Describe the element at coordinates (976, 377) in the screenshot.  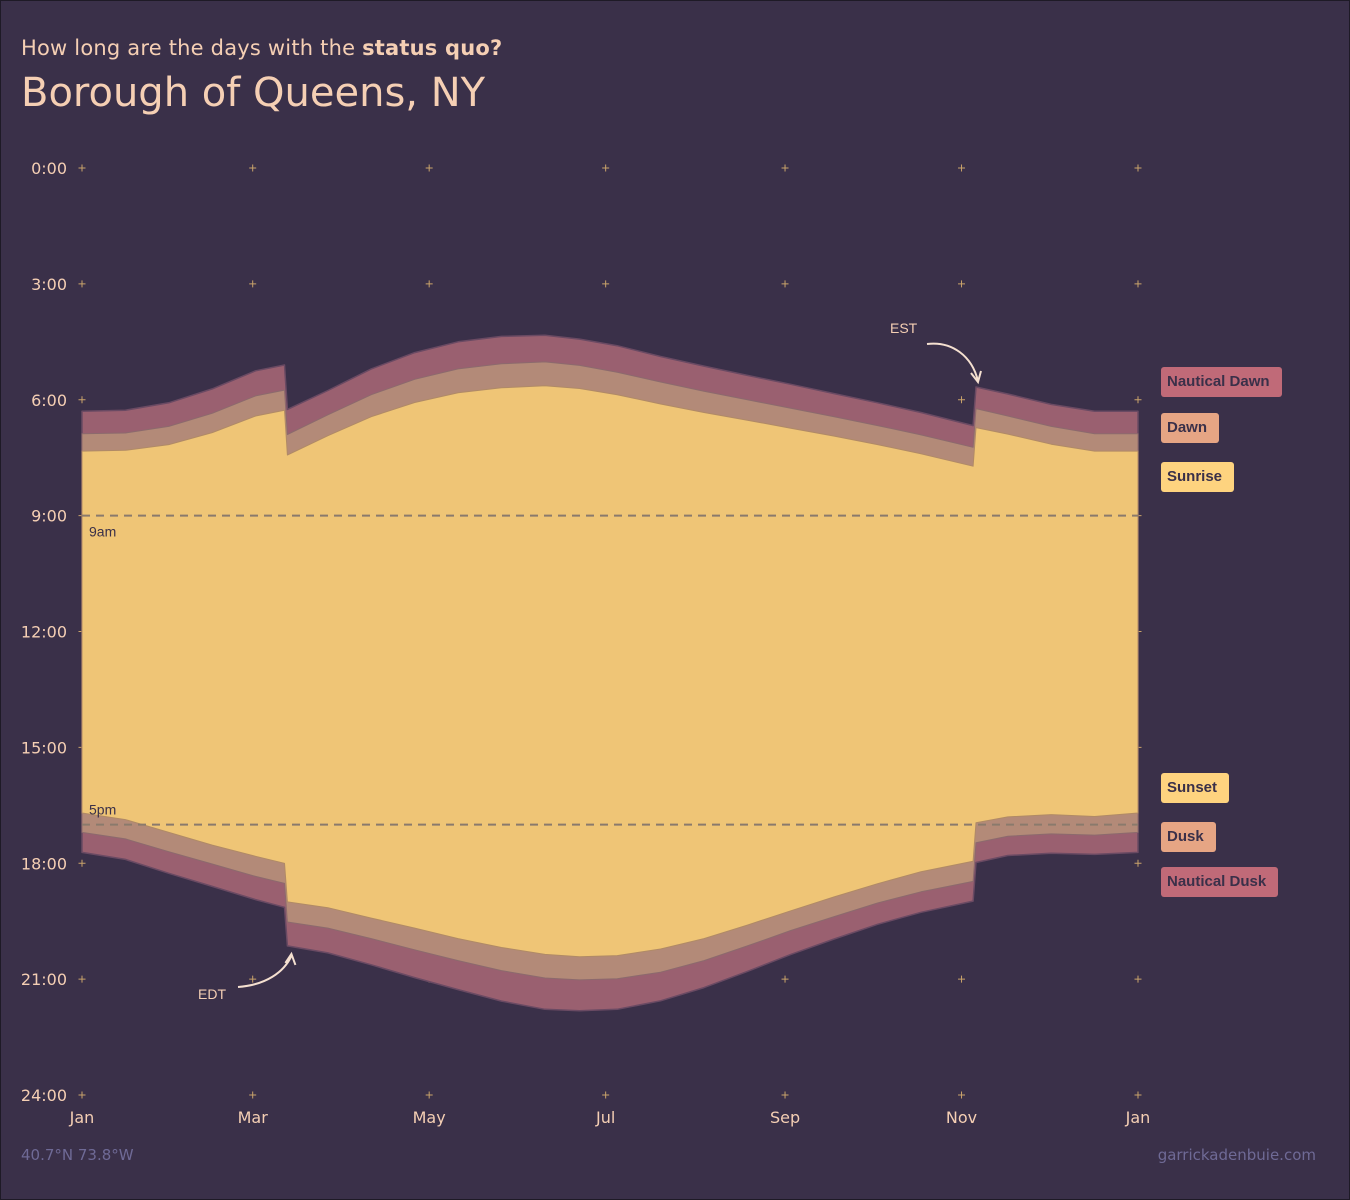
I see `annotation-est-arrowhead` at that location.